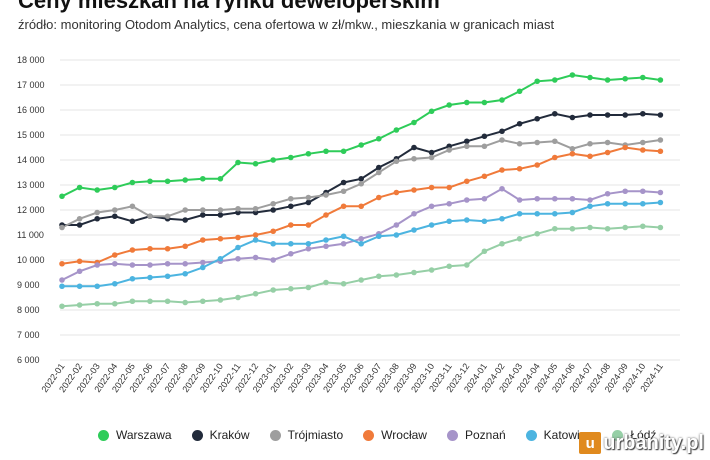  I want to click on y-tick-label: 11 000, so click(30, 235).